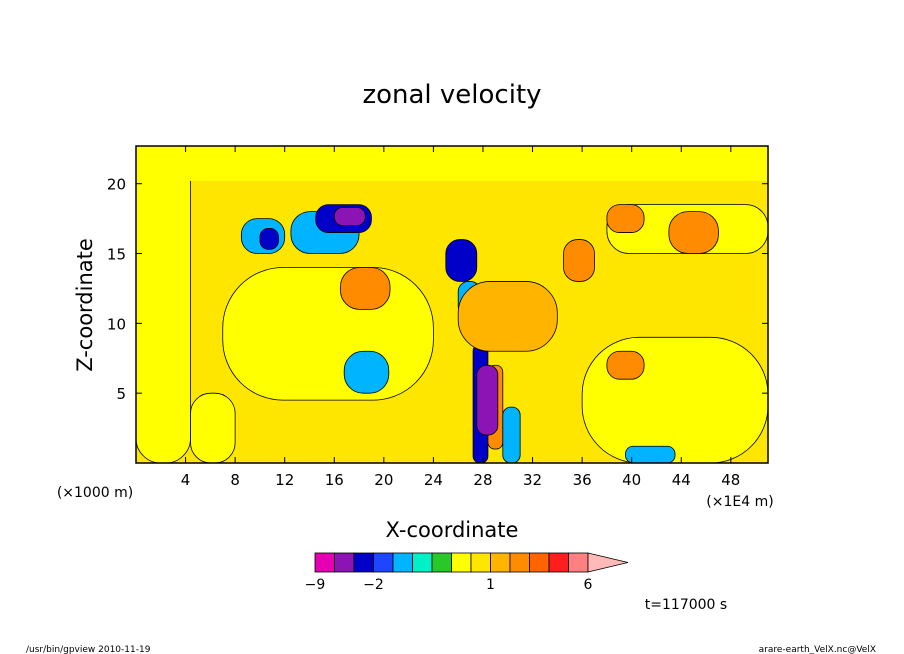  Describe the element at coordinates (121, 394) in the screenshot. I see `y-tick-label-0: 5` at that location.